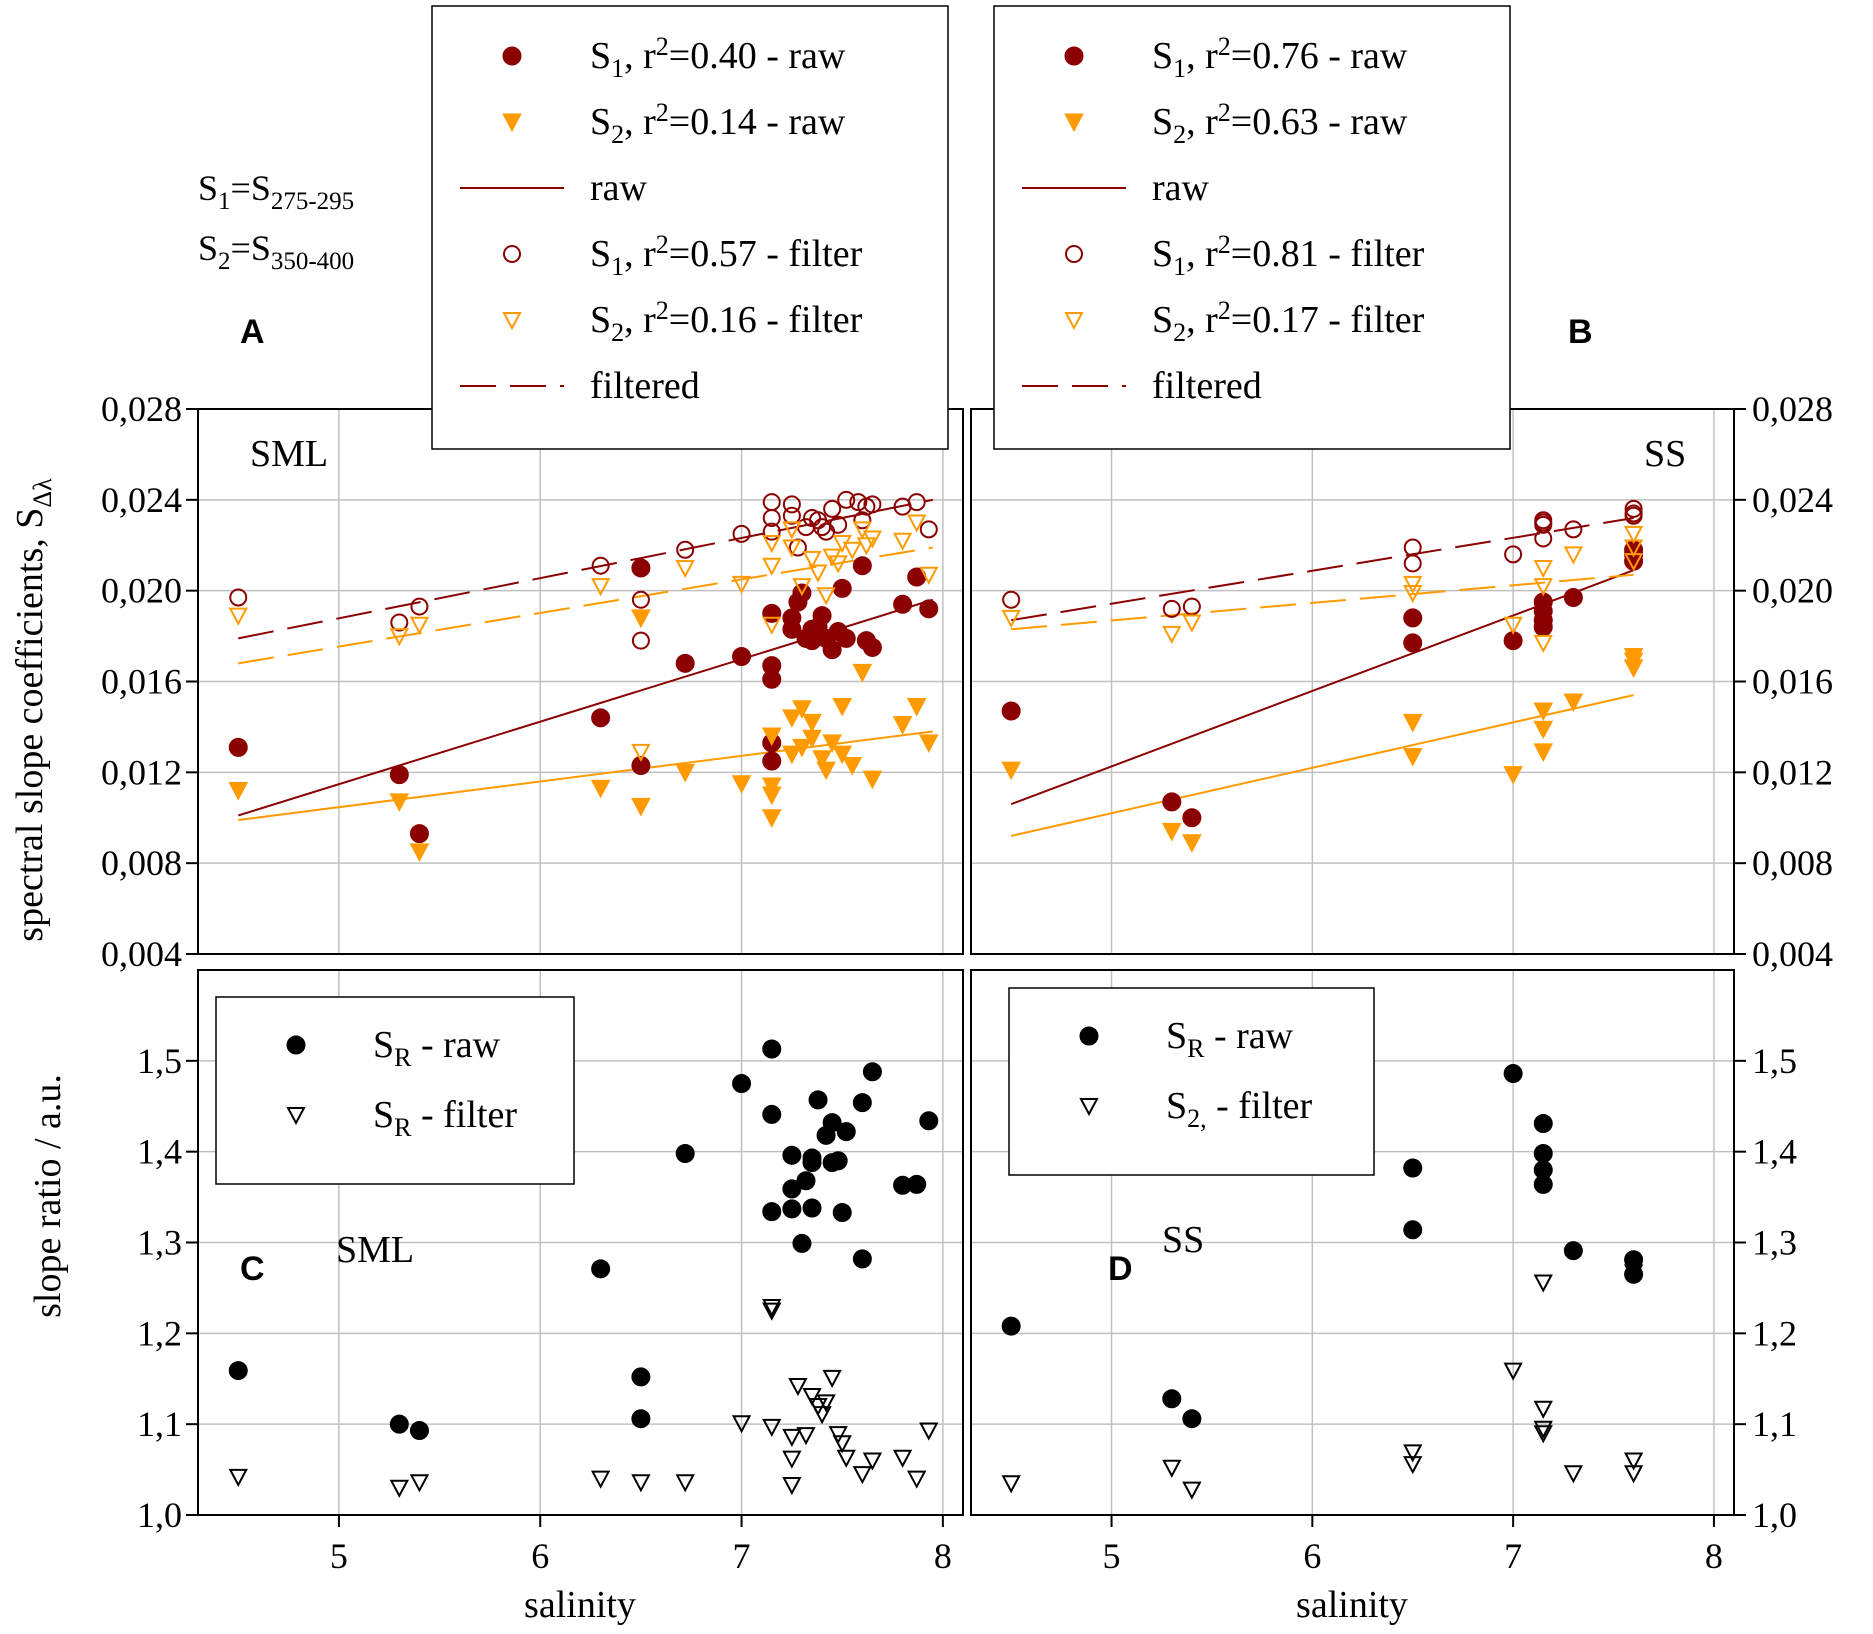  Describe the element at coordinates (33, 710) in the screenshot. I see `top-ylabel-text: spectral slope coefficients, SΔλ` at that location.